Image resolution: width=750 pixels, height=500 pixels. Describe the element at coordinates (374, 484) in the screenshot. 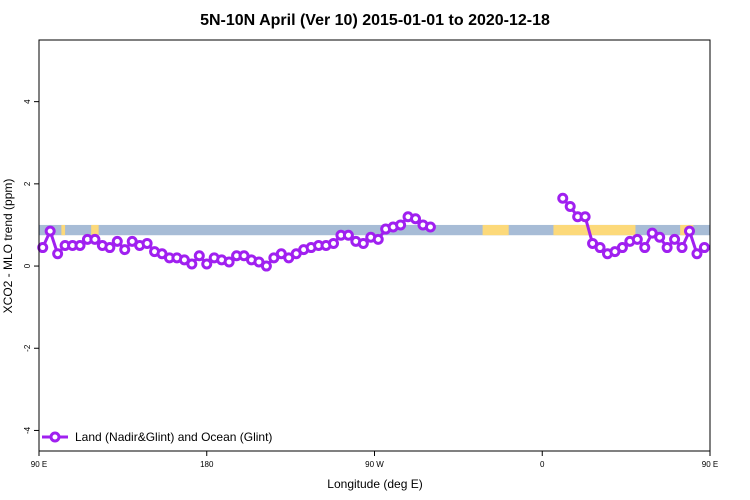

I see `x-axis-label: Longitude (deg E)` at that location.